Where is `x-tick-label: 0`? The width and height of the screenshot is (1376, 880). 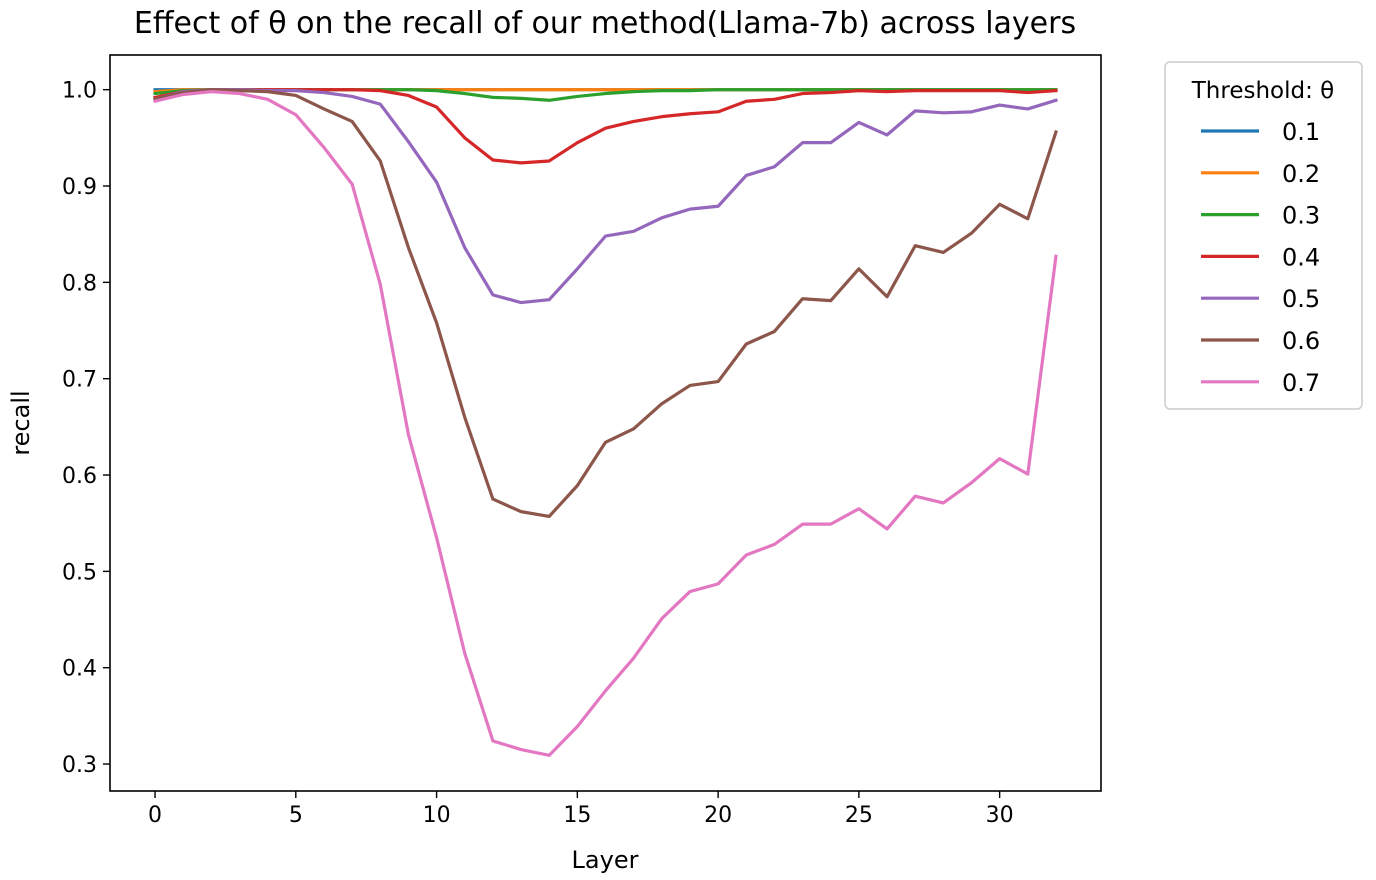 x-tick-label: 0 is located at coordinates (155, 815).